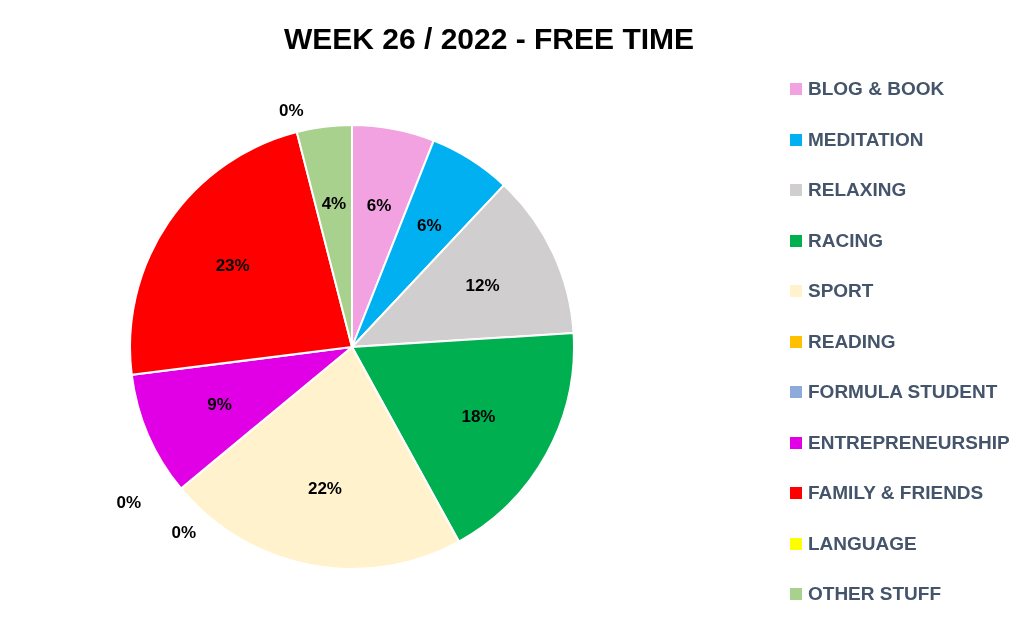 The width and height of the screenshot is (1023, 620). I want to click on legend-label: OTHER STUFF, so click(874, 594).